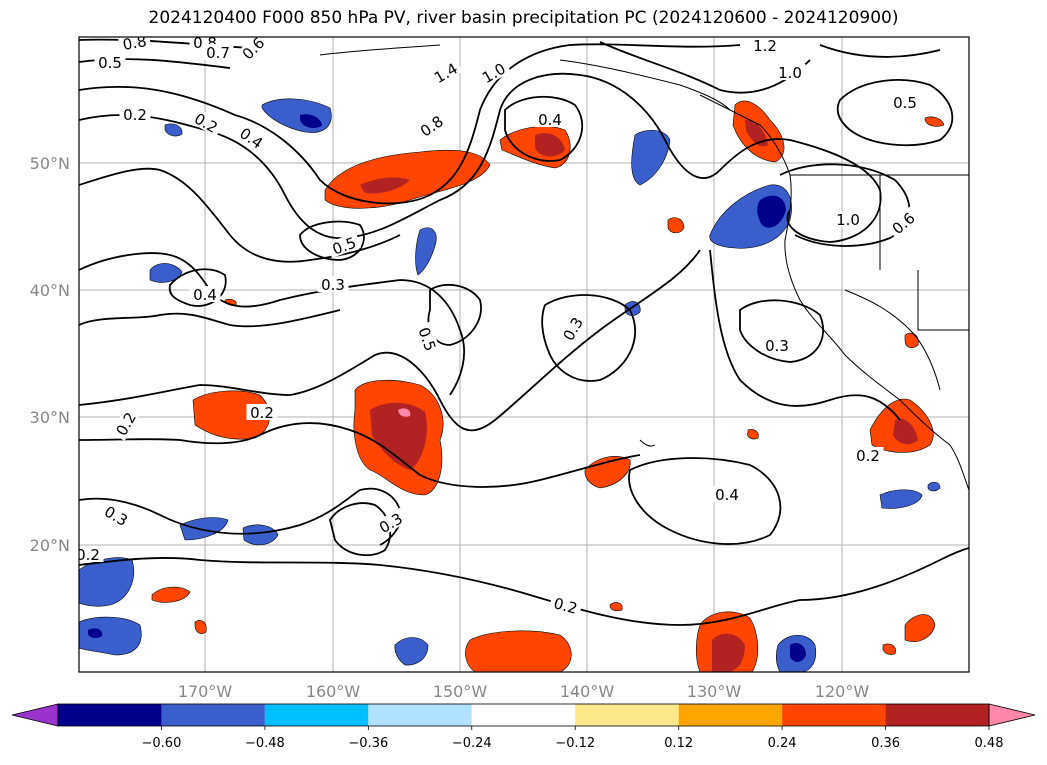 This screenshot has width=1047, height=765. I want to click on lat-label: 40°N, so click(50, 290).